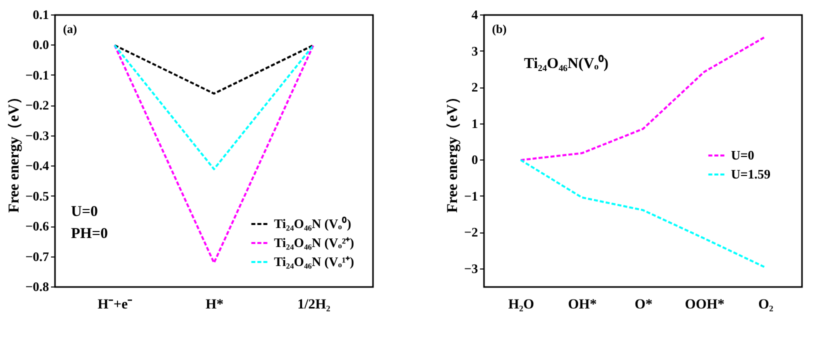  Describe the element at coordinates (704, 305) in the screenshot. I see `x-tick-label: OOH*` at that location.